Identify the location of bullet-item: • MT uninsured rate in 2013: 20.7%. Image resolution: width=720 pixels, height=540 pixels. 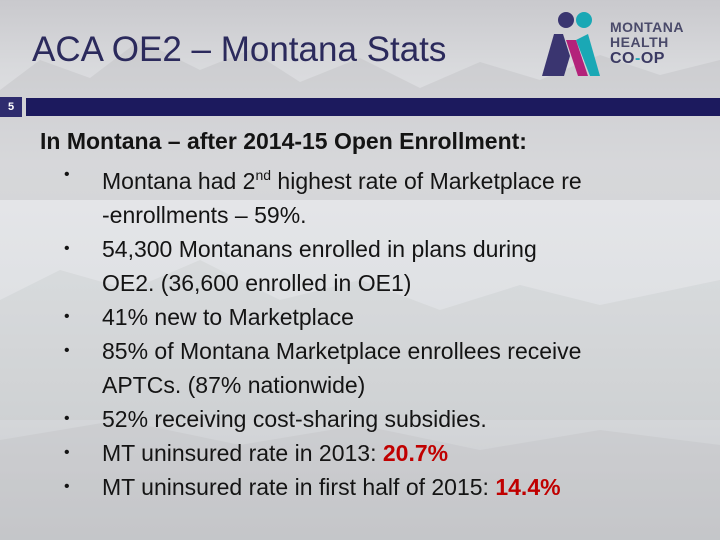
(375, 453).